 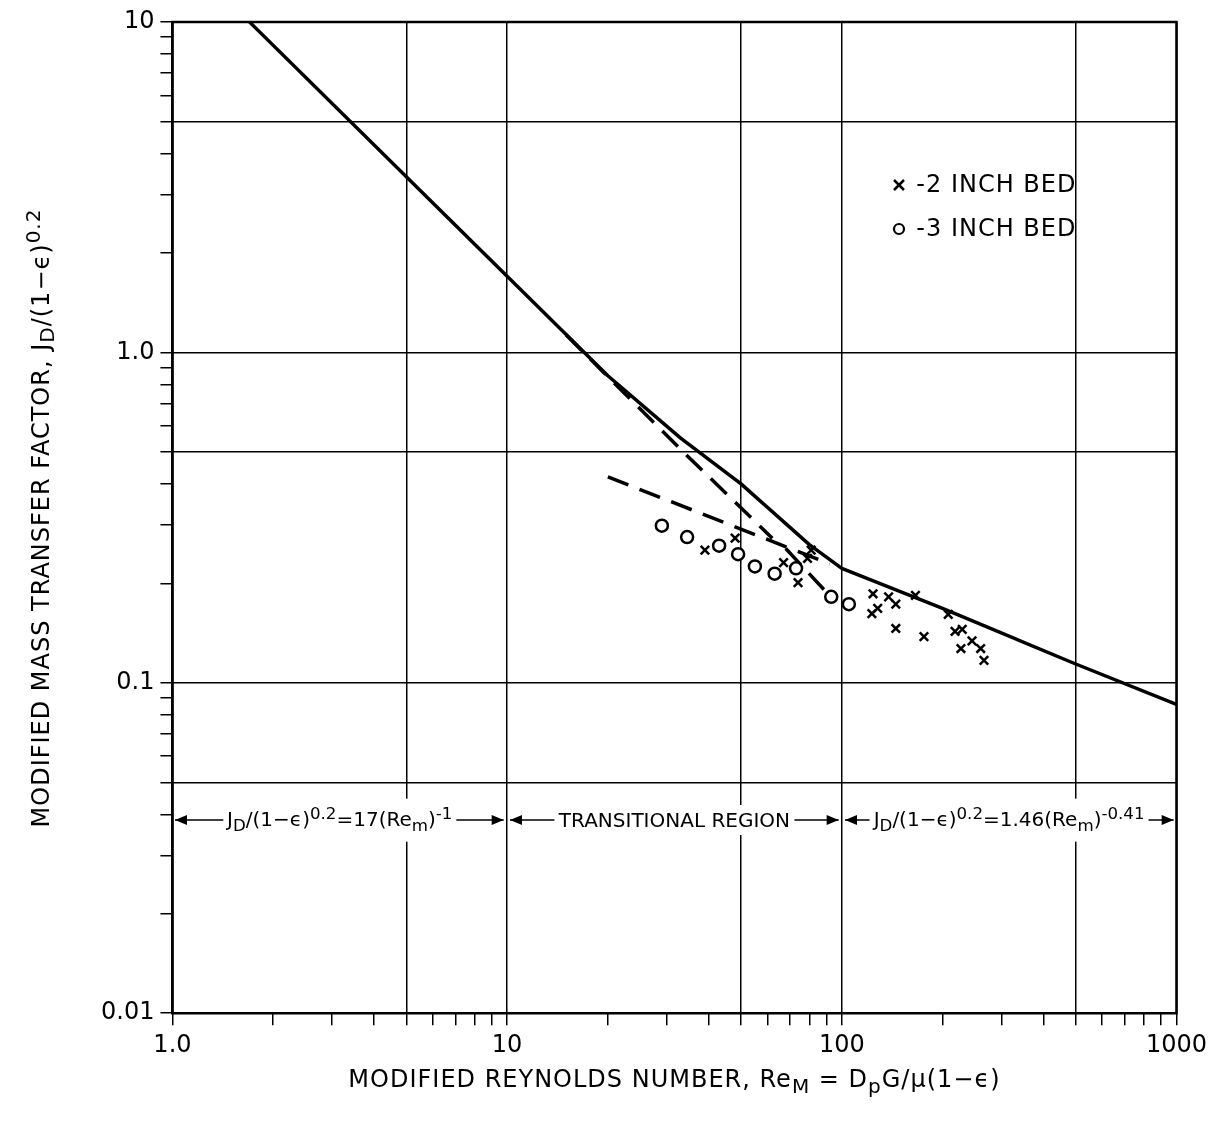 What do you see at coordinates (135, 350) in the screenshot?
I see `y-tick-label: 1.0` at bounding box center [135, 350].